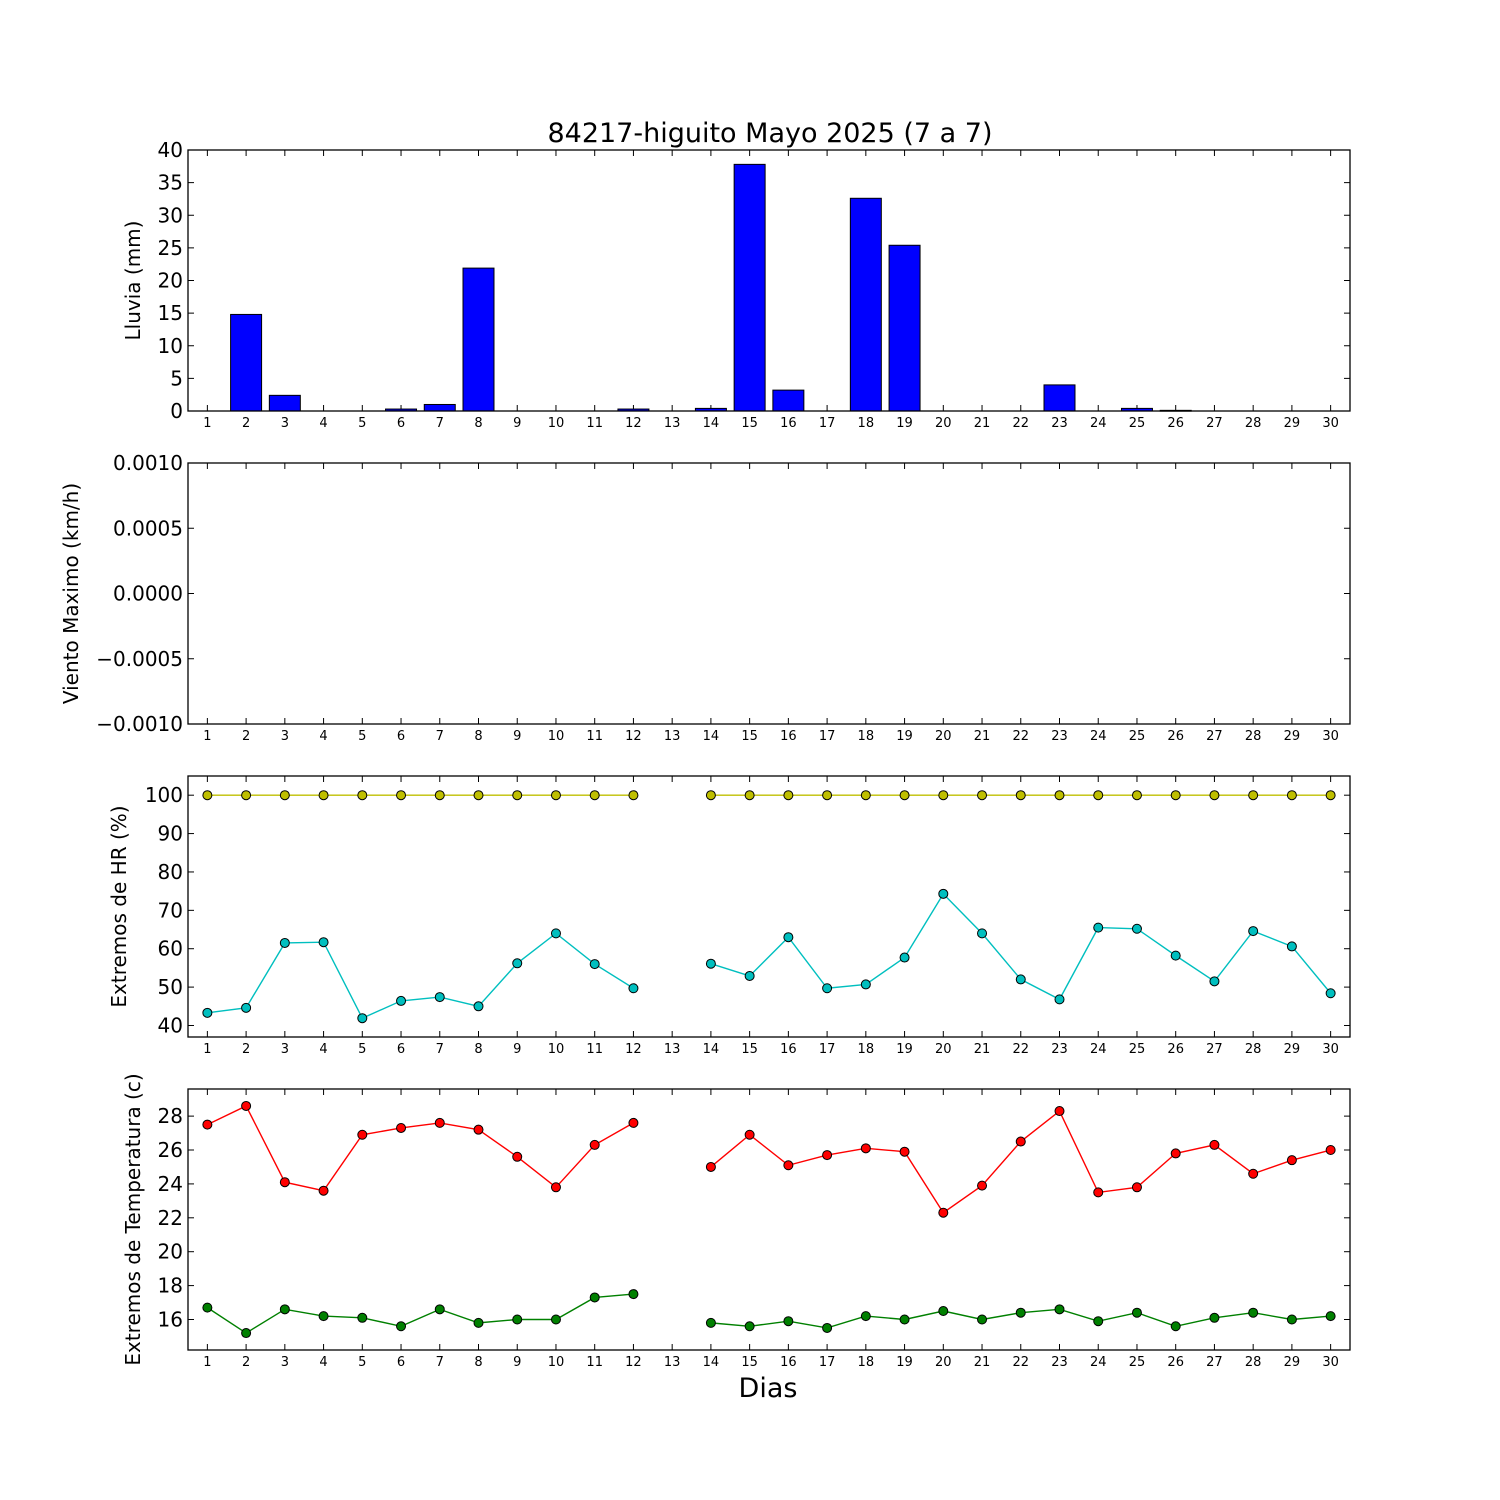 This screenshot has height=1500, width=1500. What do you see at coordinates (1020, 423) in the screenshot?
I see `x-tick-label: 22` at bounding box center [1020, 423].